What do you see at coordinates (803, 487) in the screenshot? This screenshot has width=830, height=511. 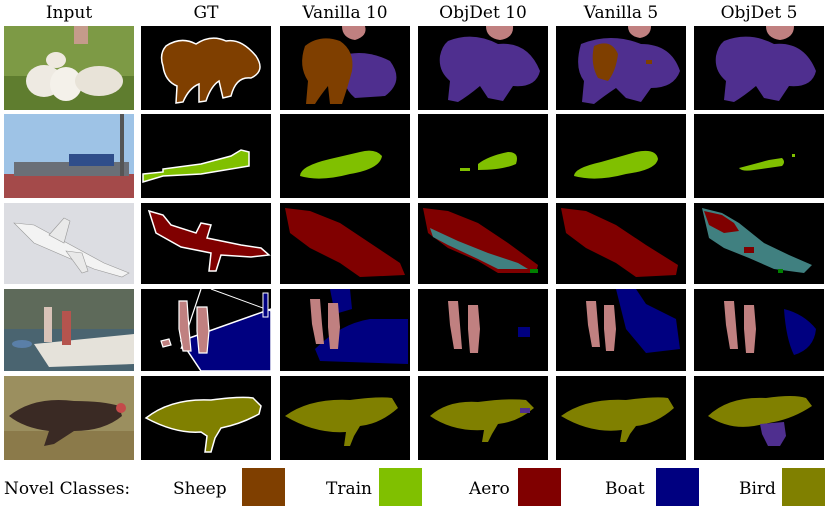 I see `legend-swatch-bird` at bounding box center [803, 487].